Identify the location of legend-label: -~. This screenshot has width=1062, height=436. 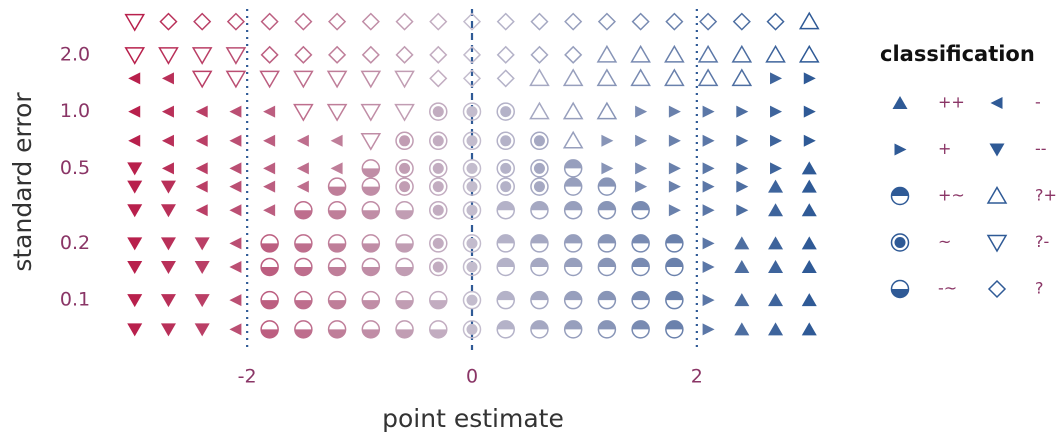
(947, 288).